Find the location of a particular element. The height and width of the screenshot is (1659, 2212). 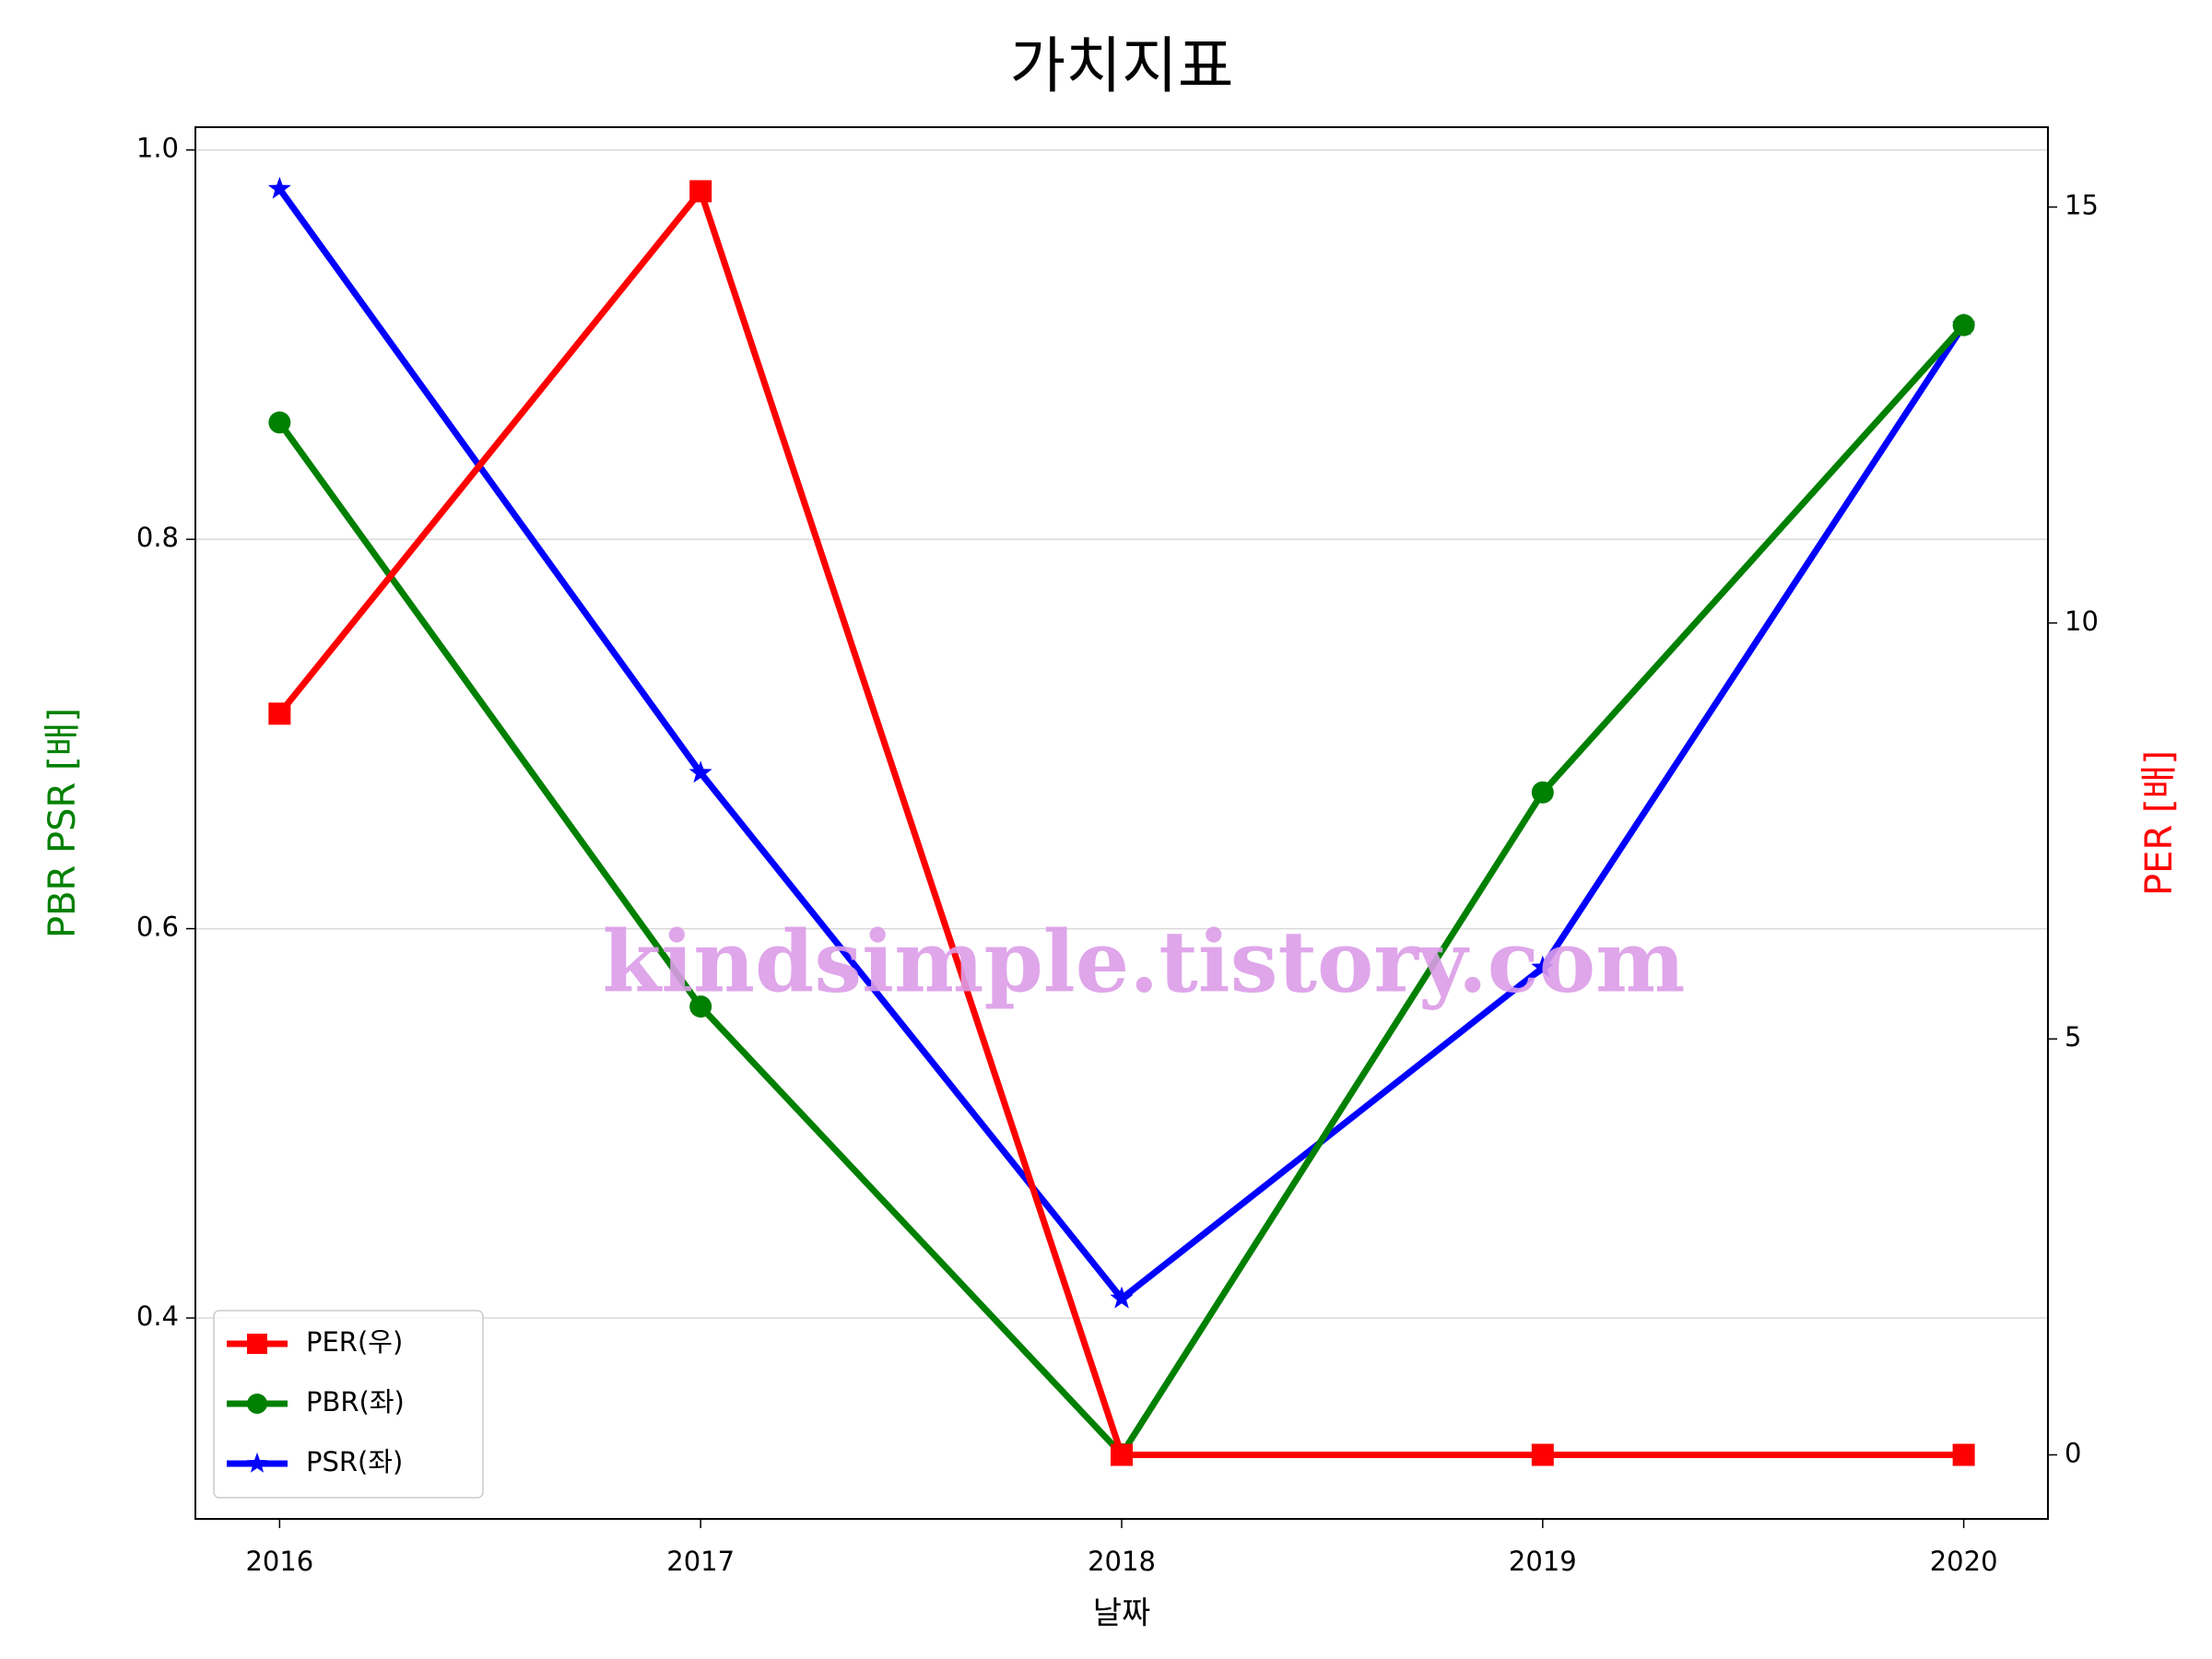

legend-label: PER(우) is located at coordinates (354, 1342).